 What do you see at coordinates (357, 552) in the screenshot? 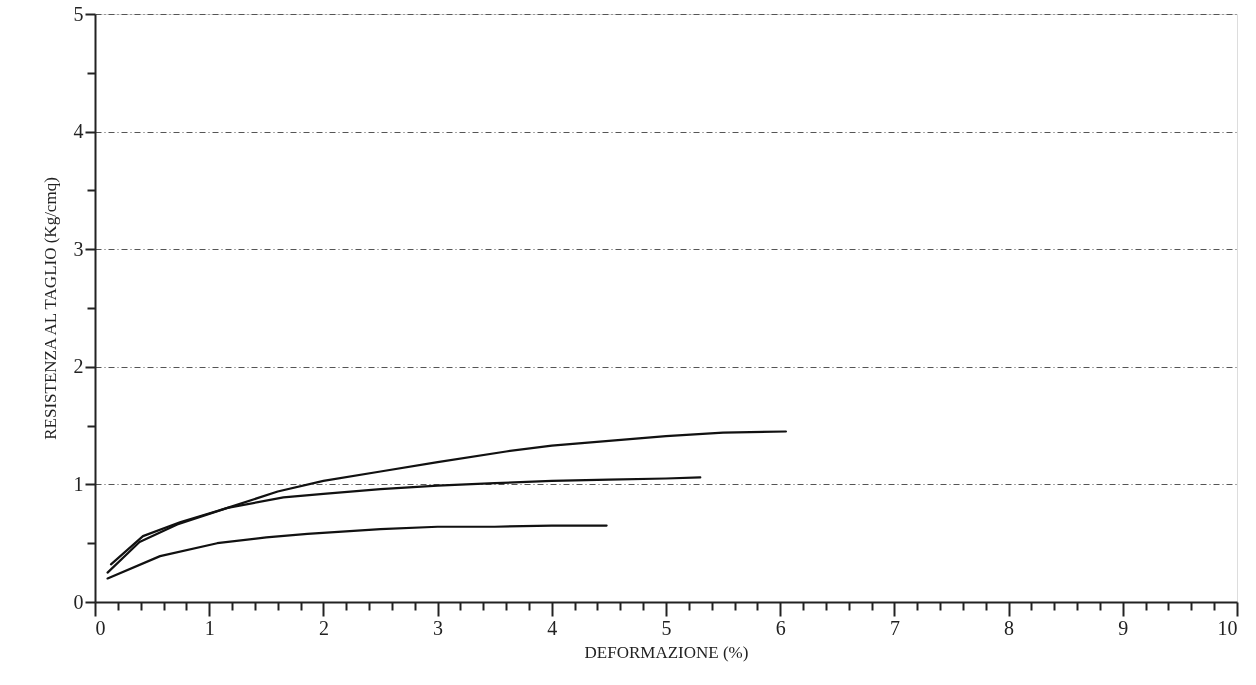
I see `line-series` at bounding box center [357, 552].